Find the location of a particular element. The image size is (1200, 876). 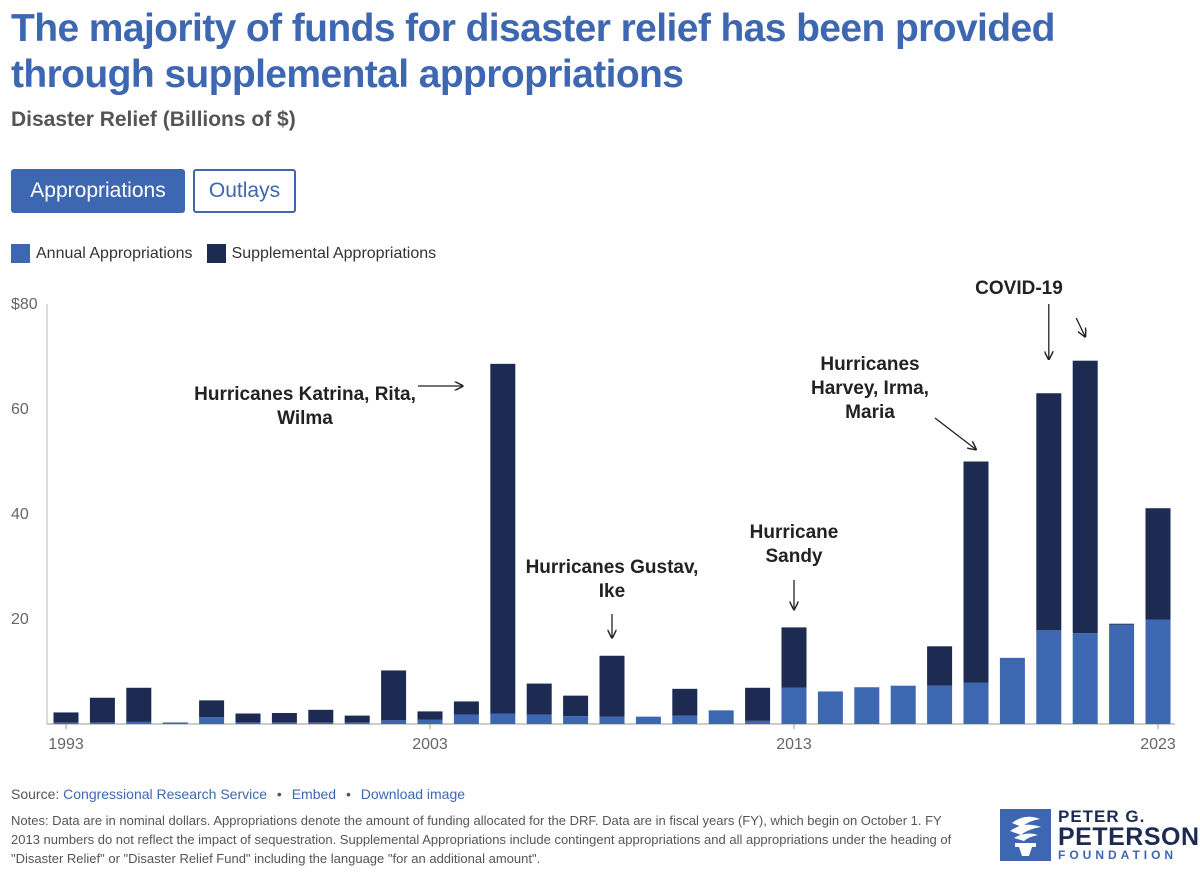

bar-supplemental-1995 is located at coordinates (139, 704).